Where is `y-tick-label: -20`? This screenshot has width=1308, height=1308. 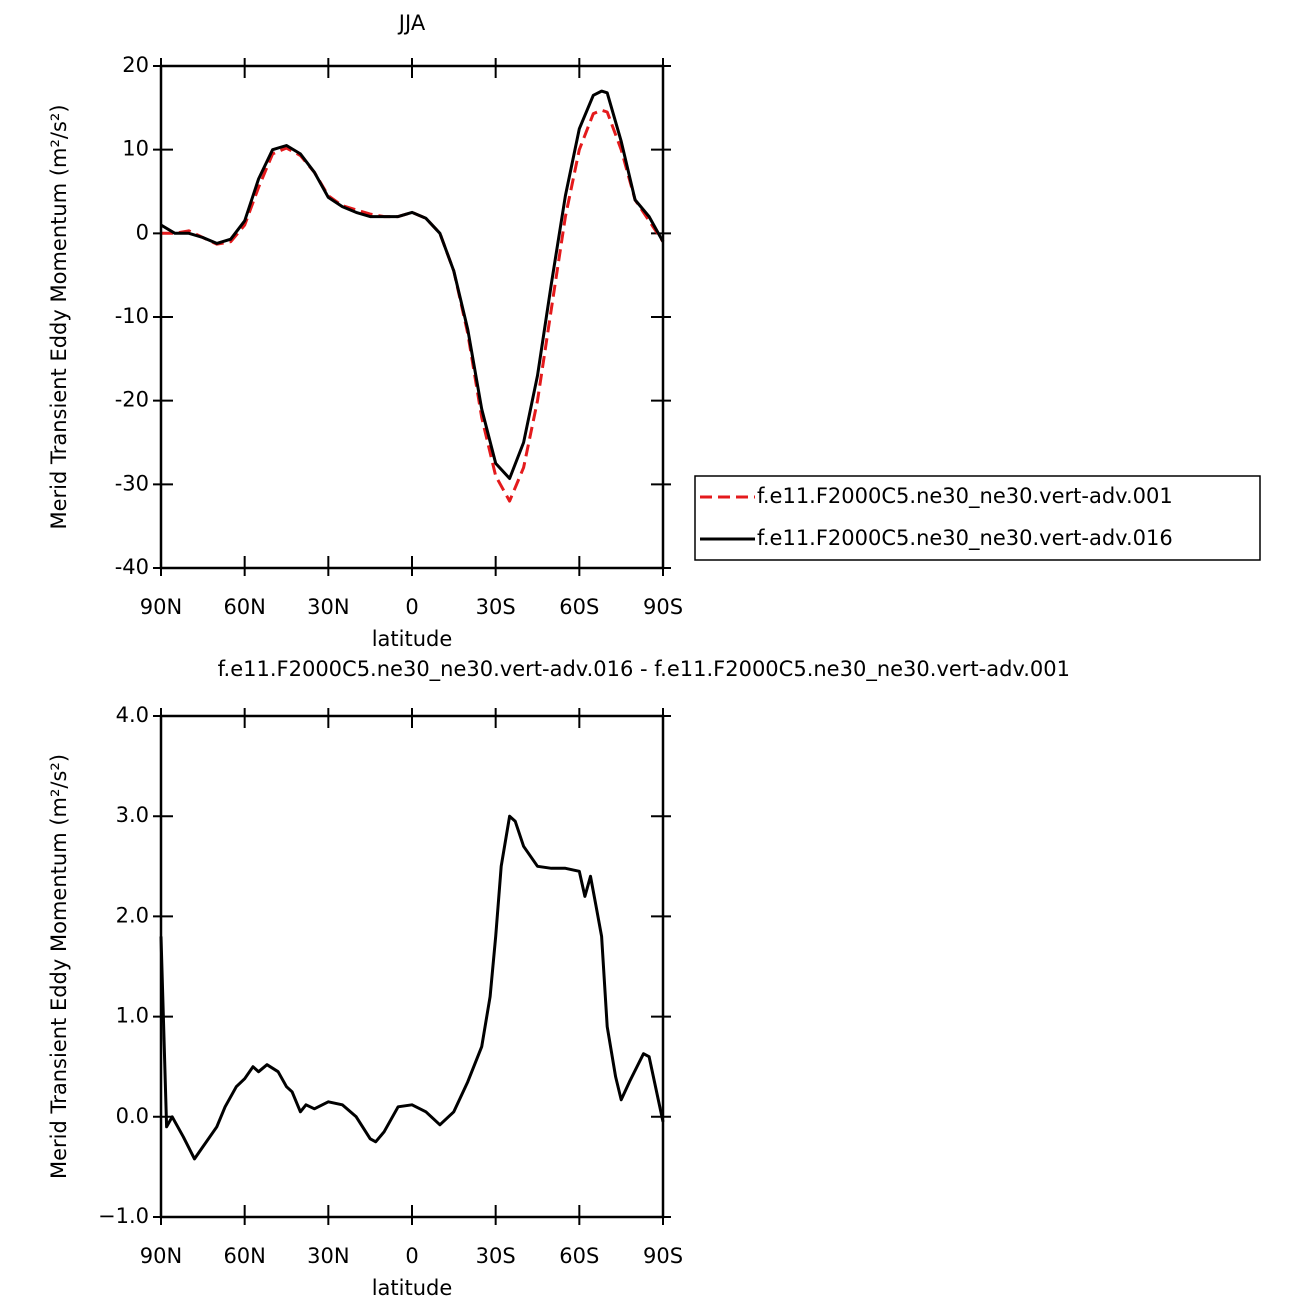
y-tick-label: -20 is located at coordinates (132, 400).